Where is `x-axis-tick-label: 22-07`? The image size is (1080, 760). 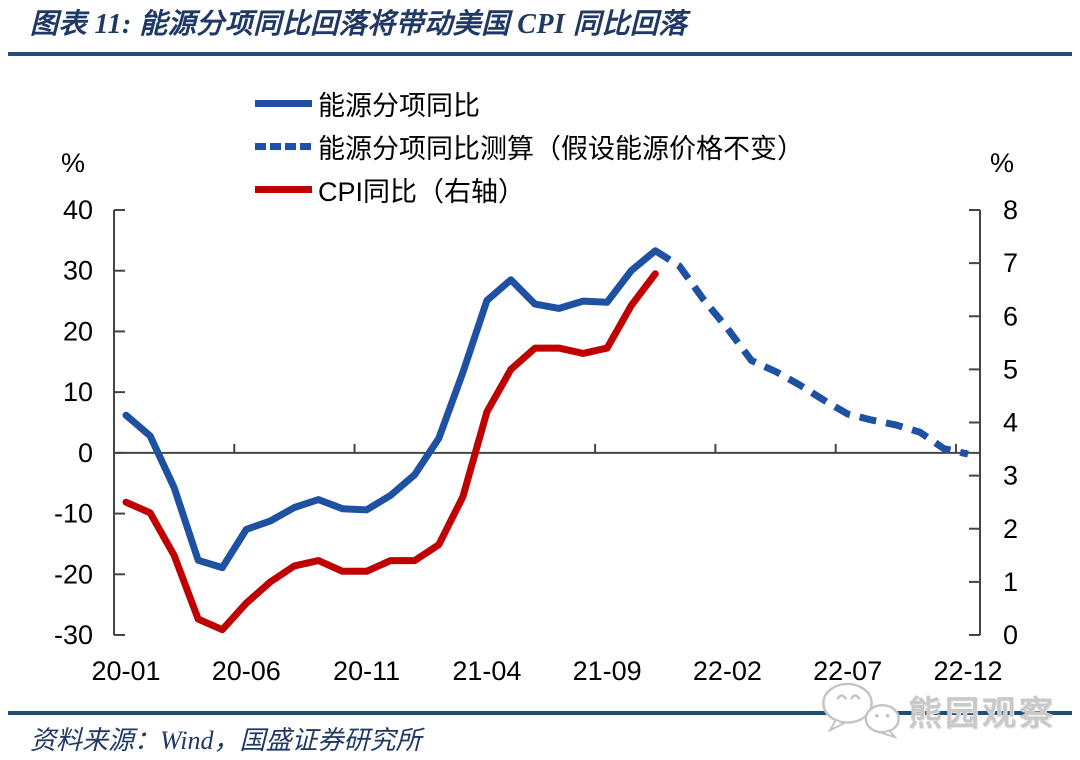
x-axis-tick-label: 22-07 is located at coordinates (847, 671).